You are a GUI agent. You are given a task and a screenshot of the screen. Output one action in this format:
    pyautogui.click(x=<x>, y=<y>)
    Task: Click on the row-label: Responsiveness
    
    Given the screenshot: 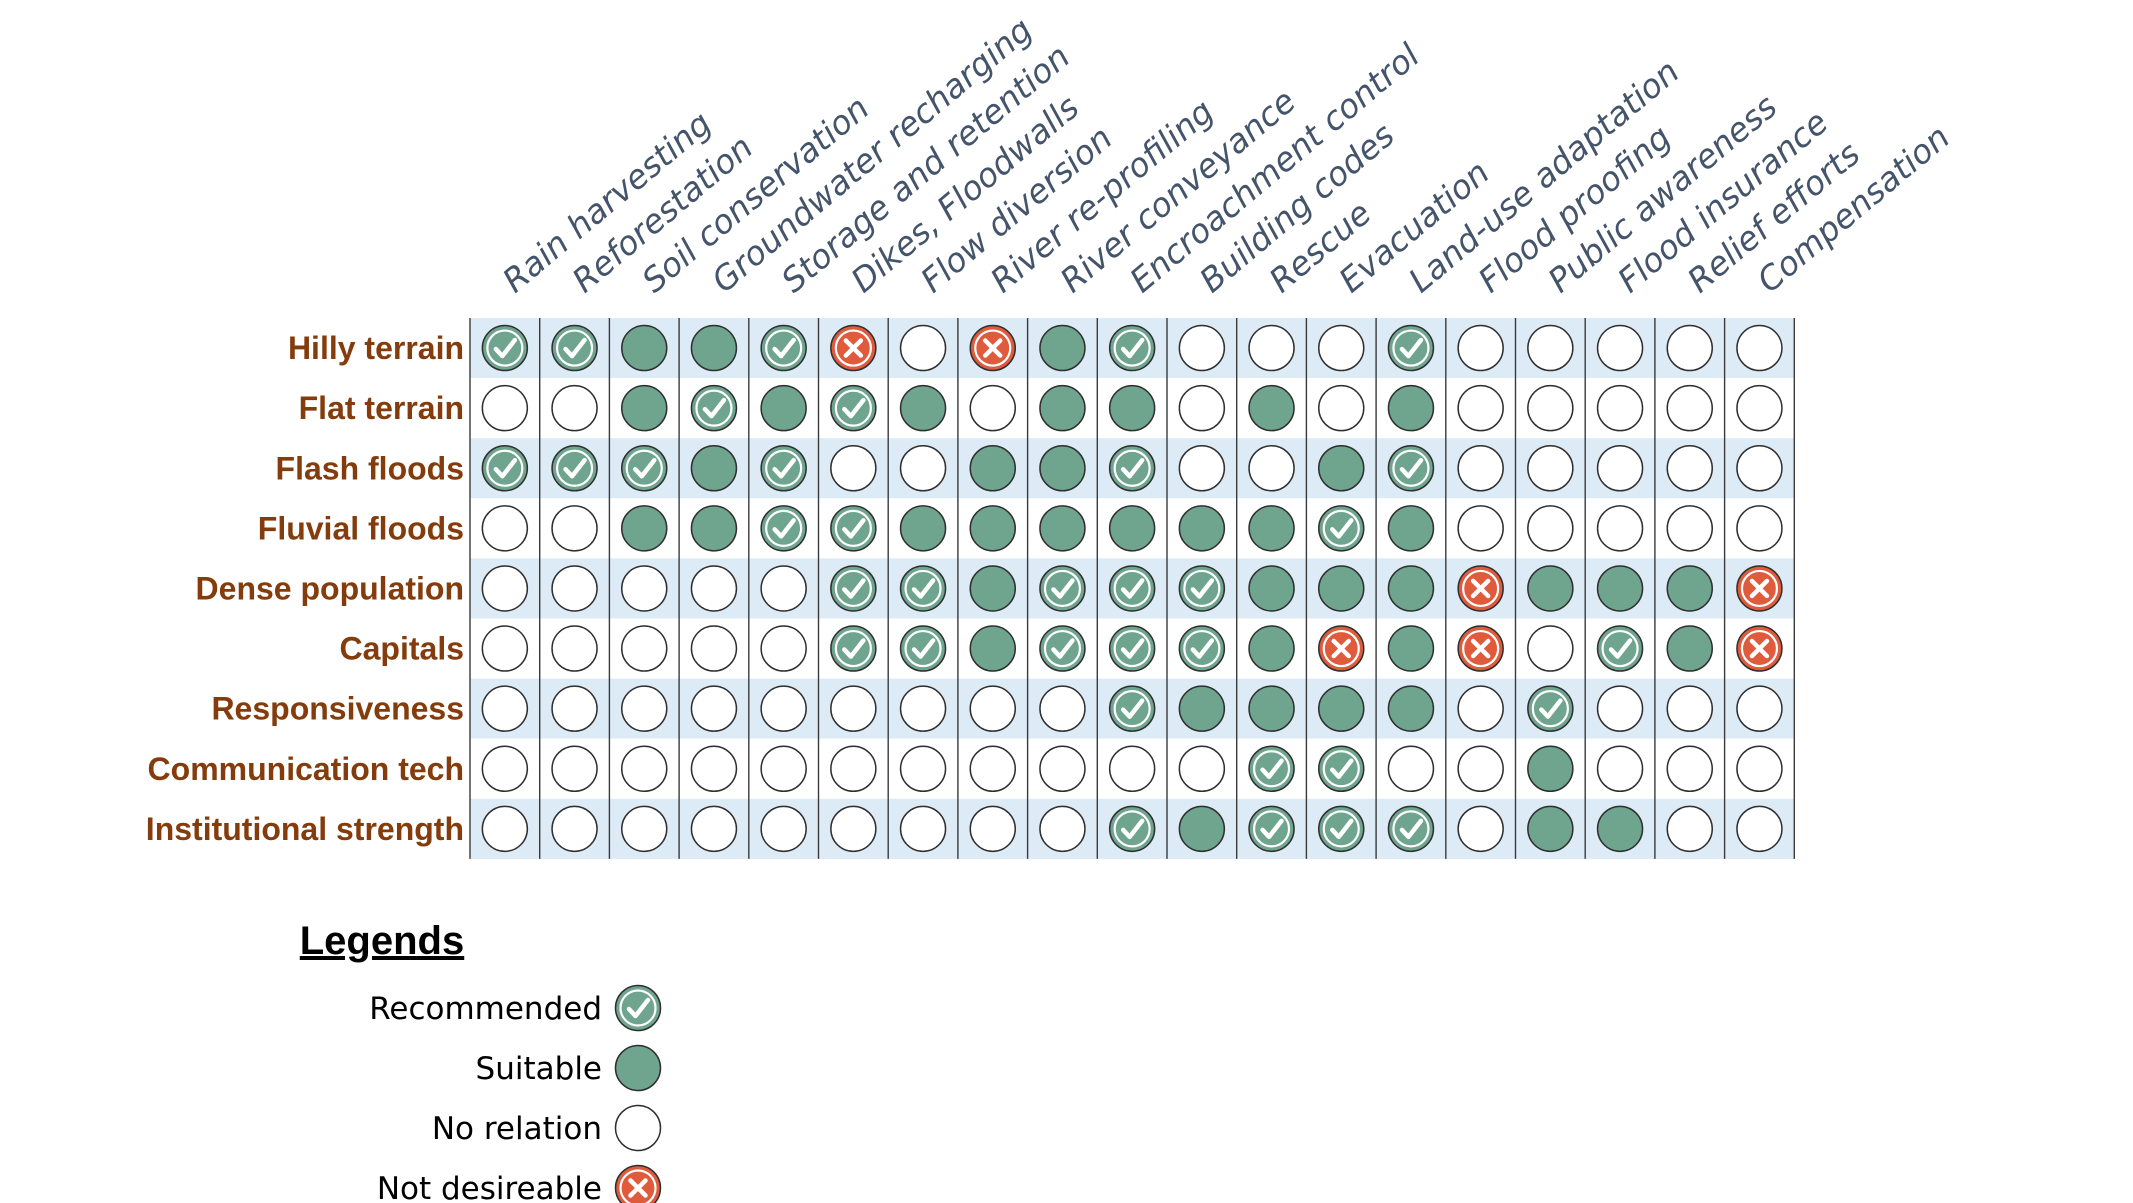 What is the action you would take?
    pyautogui.click(x=337, y=709)
    